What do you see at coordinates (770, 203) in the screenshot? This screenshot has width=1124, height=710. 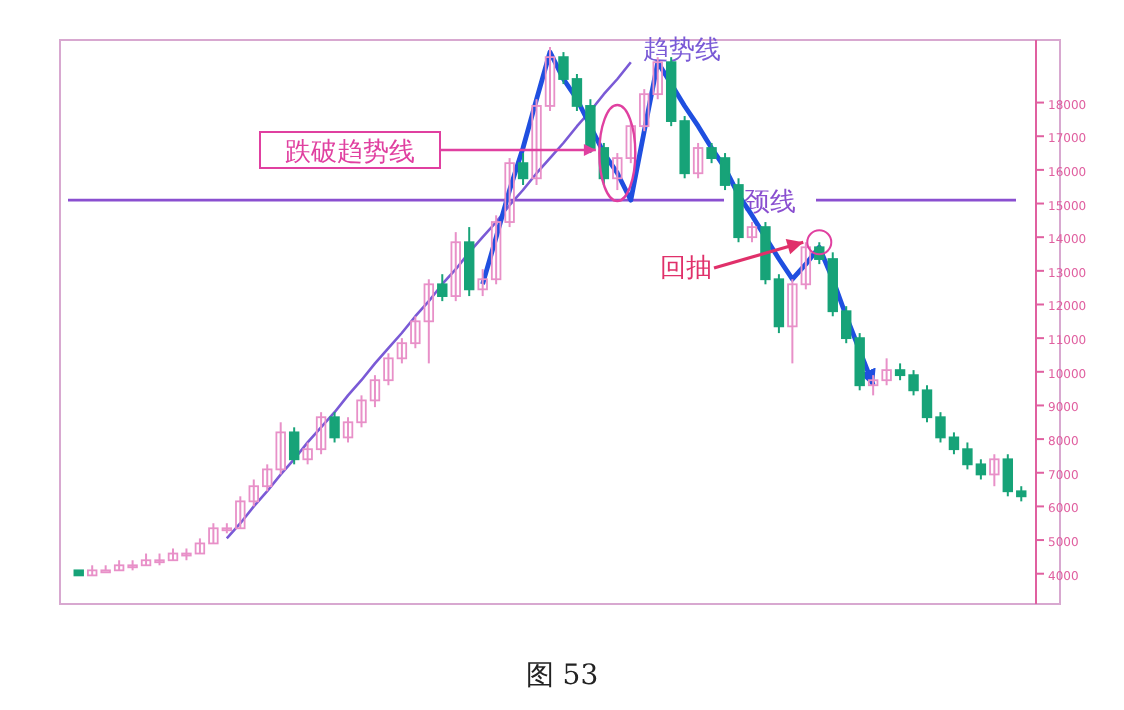 I see `ref-line-label: 颈线` at bounding box center [770, 203].